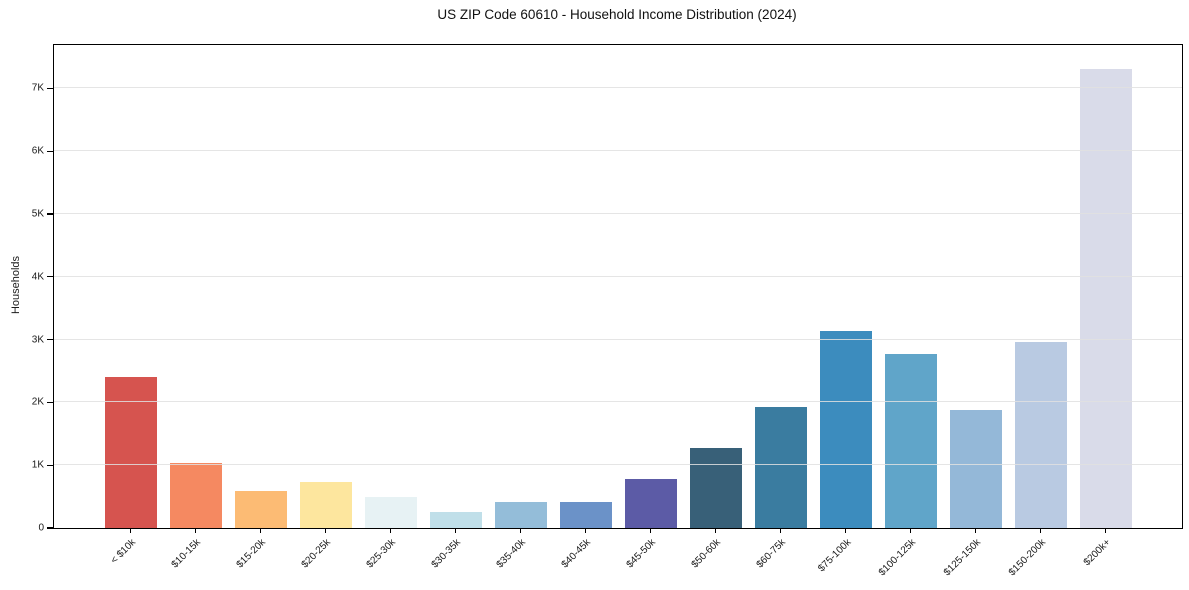  Describe the element at coordinates (37, 88) in the screenshot. I see `y-tick-label: 7K` at that location.